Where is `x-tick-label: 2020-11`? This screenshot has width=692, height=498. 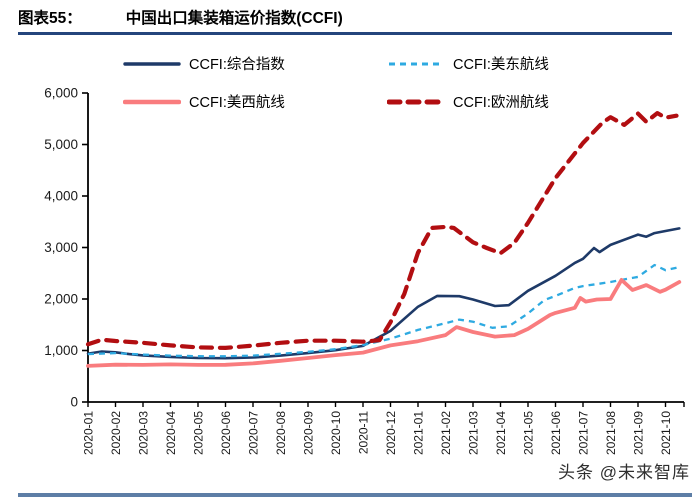 x-tick-label: 2020-11 is located at coordinates (364, 432).